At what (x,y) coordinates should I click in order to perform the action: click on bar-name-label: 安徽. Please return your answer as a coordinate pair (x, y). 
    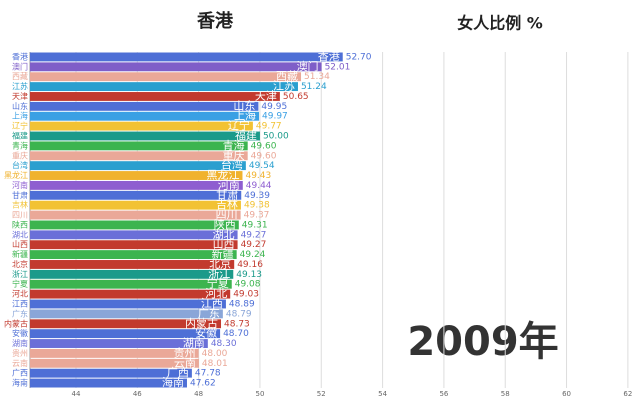
    Looking at the image, I should click on (206, 333).